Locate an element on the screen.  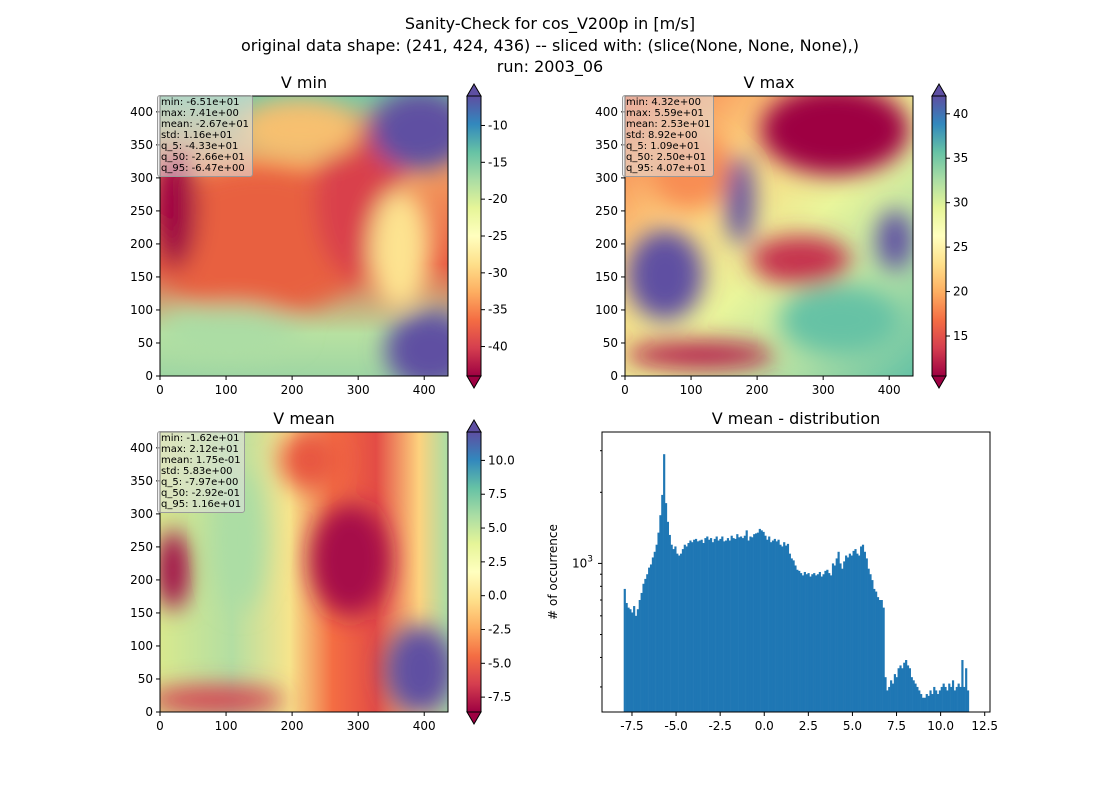
vmean-colorbar is located at coordinates (474, 572).